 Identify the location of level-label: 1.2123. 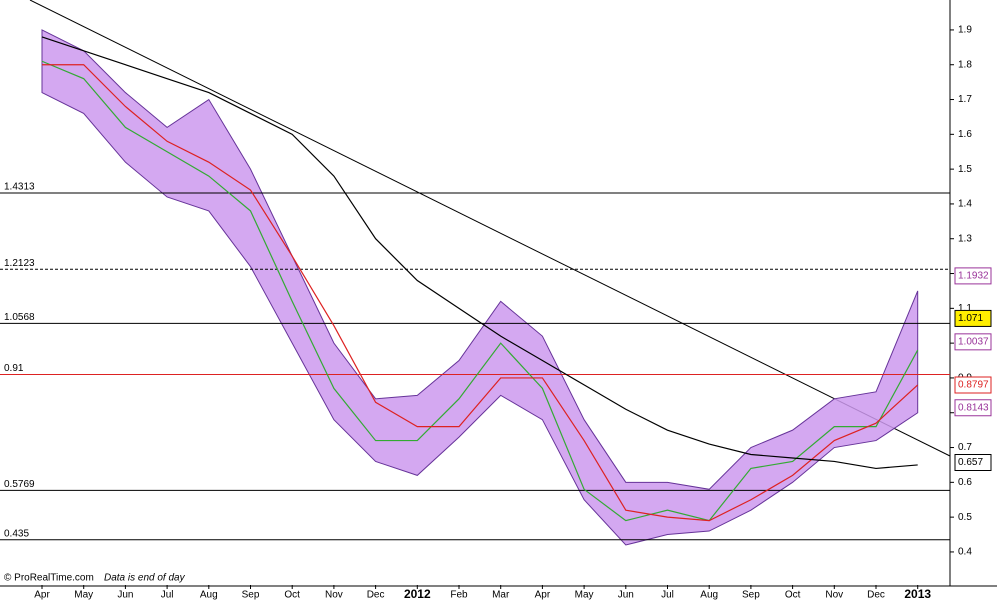
(19, 263).